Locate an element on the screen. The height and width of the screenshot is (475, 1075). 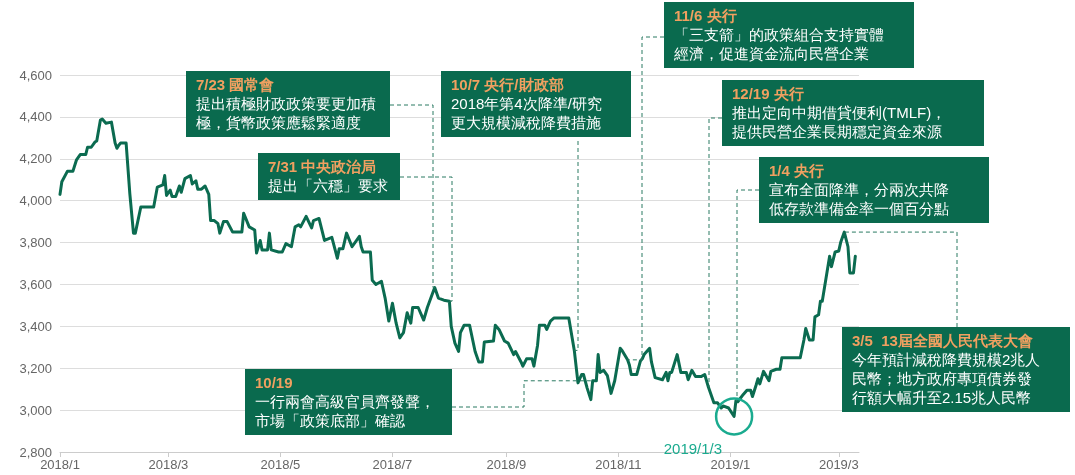
y-tick-label: 4,200 is located at coordinates (35, 159).